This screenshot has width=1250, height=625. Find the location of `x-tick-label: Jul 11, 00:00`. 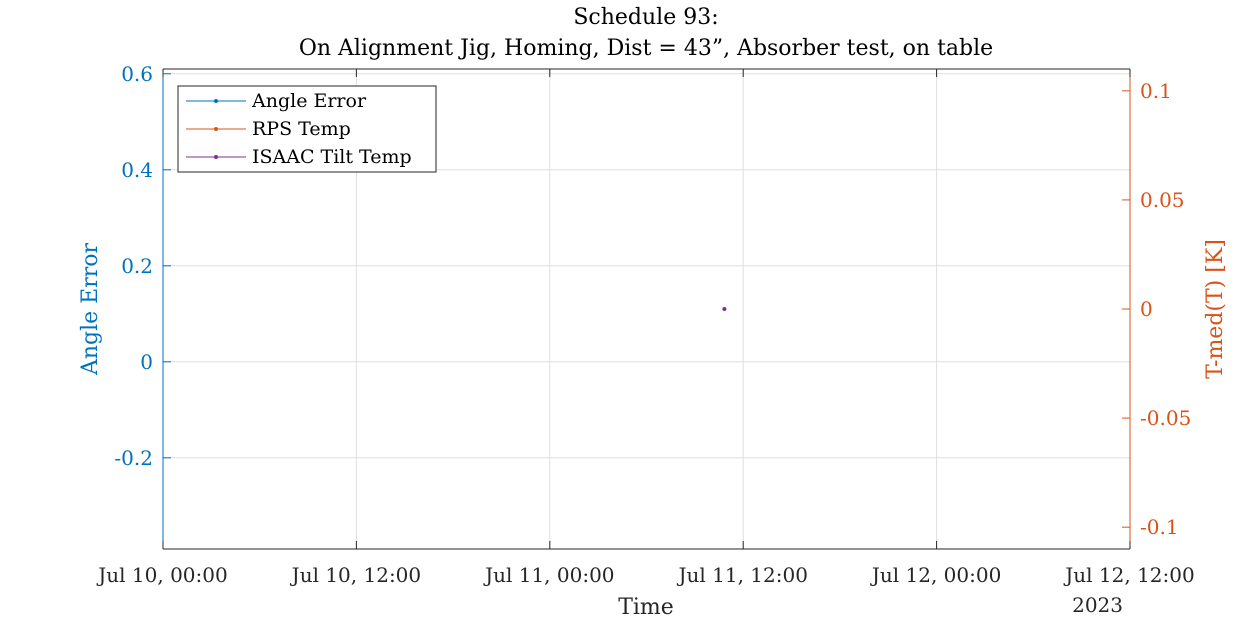

x-tick-label: Jul 11, 00:00 is located at coordinates (548, 575).